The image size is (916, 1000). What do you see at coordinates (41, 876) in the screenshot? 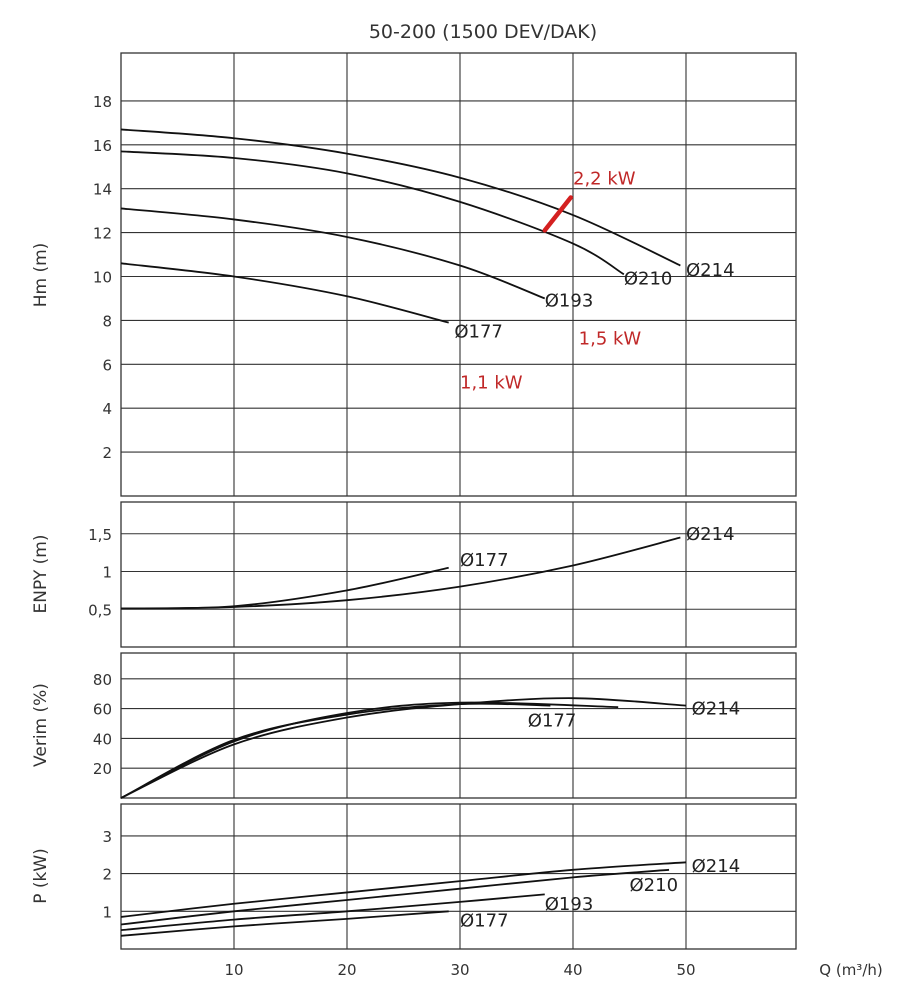
I see `power-y-axis-label: P (kW)` at bounding box center [41, 876].